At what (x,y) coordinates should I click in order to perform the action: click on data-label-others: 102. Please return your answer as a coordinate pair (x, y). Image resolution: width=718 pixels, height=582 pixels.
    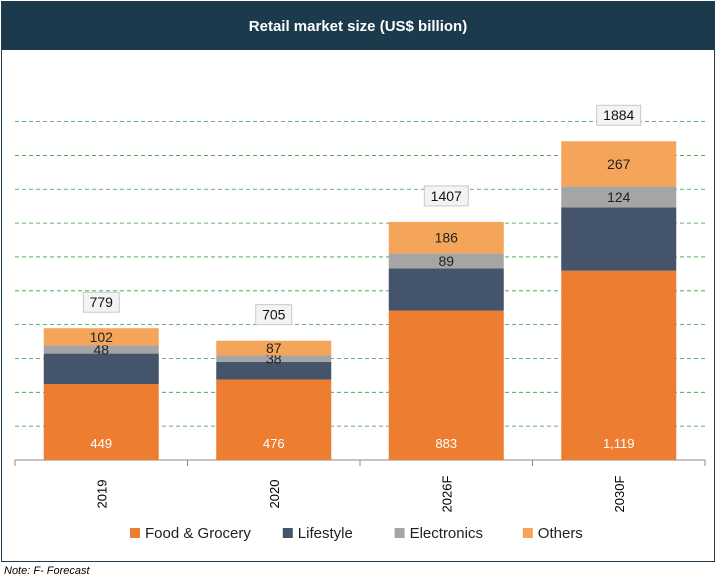
    Looking at the image, I should click on (102, 337).